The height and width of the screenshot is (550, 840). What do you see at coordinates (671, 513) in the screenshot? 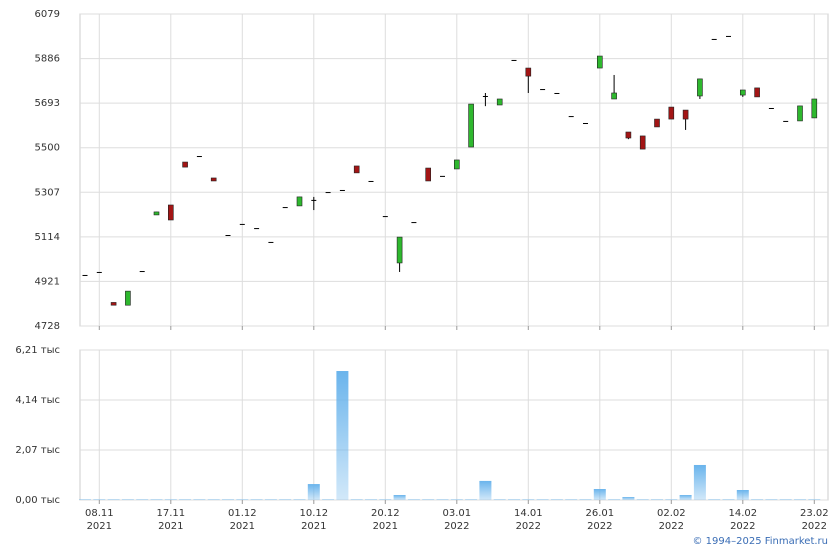
I see `x-tick-label: 02.02` at bounding box center [671, 513].